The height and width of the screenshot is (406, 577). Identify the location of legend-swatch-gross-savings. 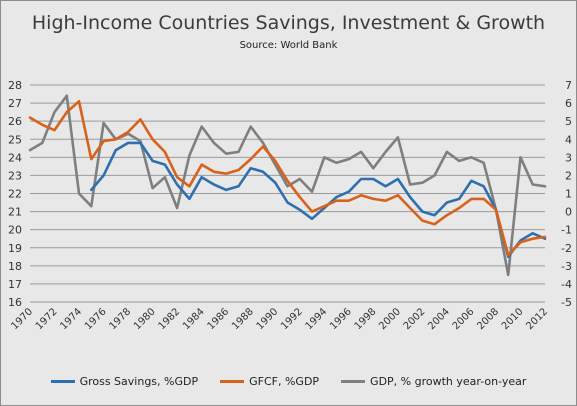
(62, 381).